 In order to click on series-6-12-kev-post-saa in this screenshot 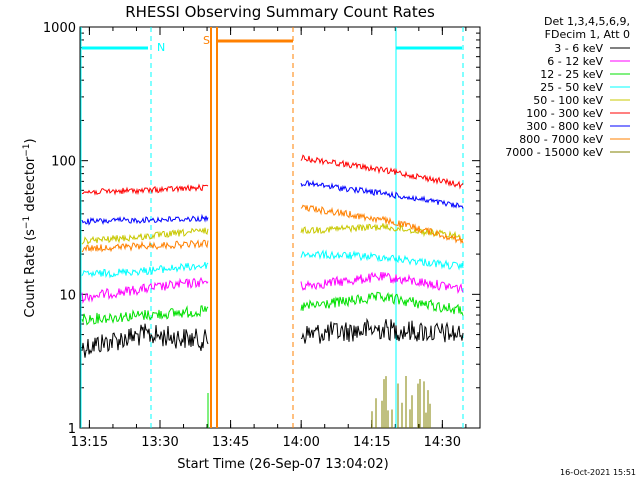, I will do `click(382, 283)`.